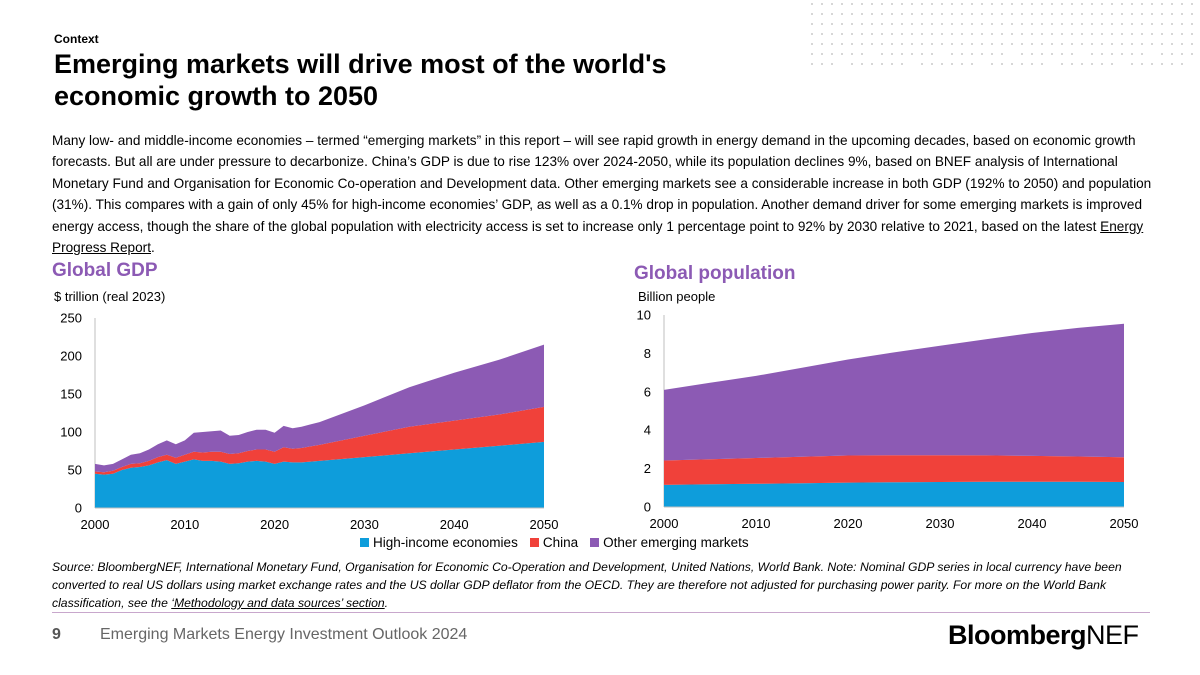 The image size is (1200, 675). Describe the element at coordinates (152, 248) in the screenshot. I see `body-end: .` at that location.